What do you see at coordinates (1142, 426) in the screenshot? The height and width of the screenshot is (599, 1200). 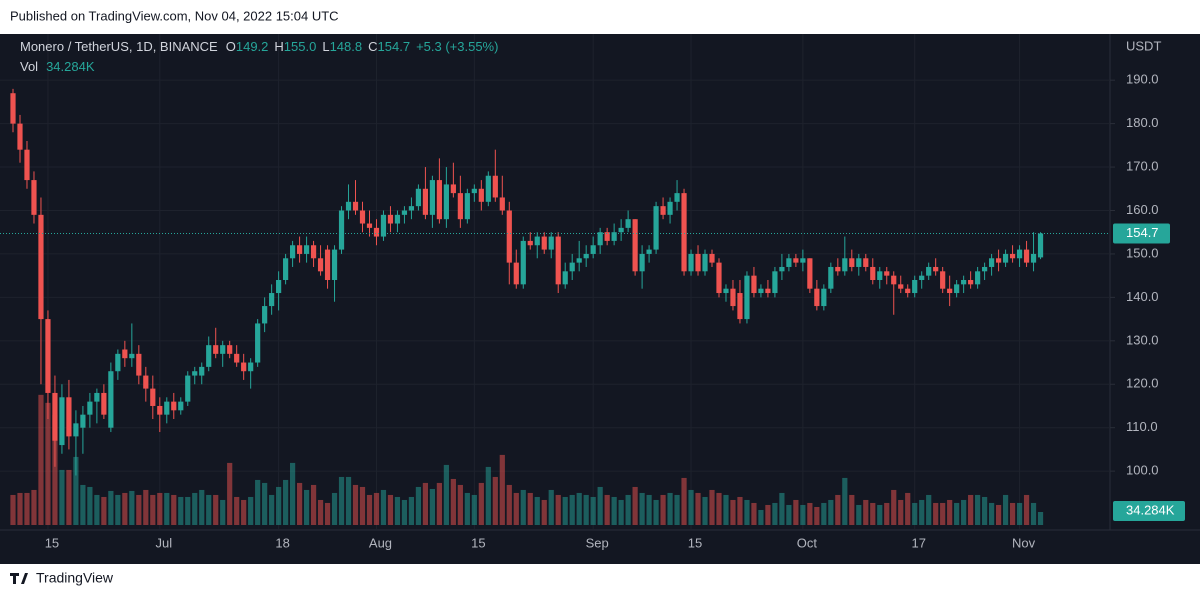 I see `y-tick-label: 110.0` at bounding box center [1142, 426].